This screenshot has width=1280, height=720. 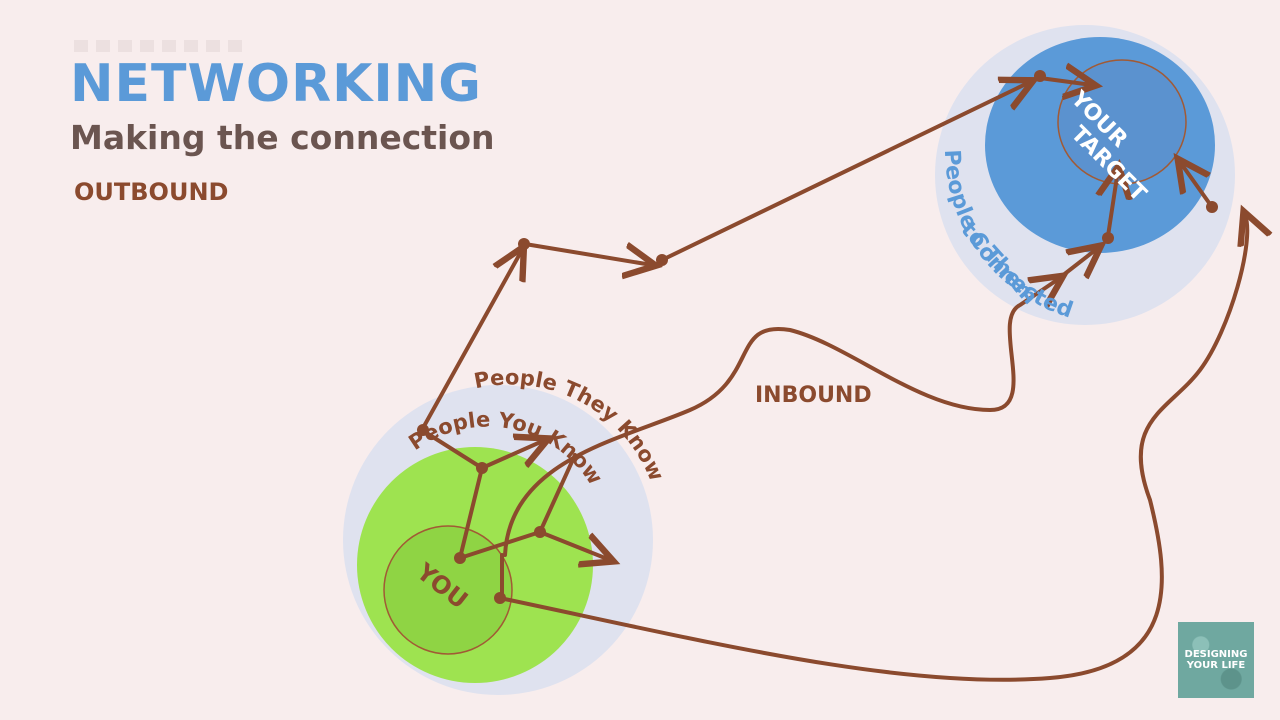 I want to click on designing-your-life-logo: DESIGNING YOUR LIFE, so click(x=1216, y=660).